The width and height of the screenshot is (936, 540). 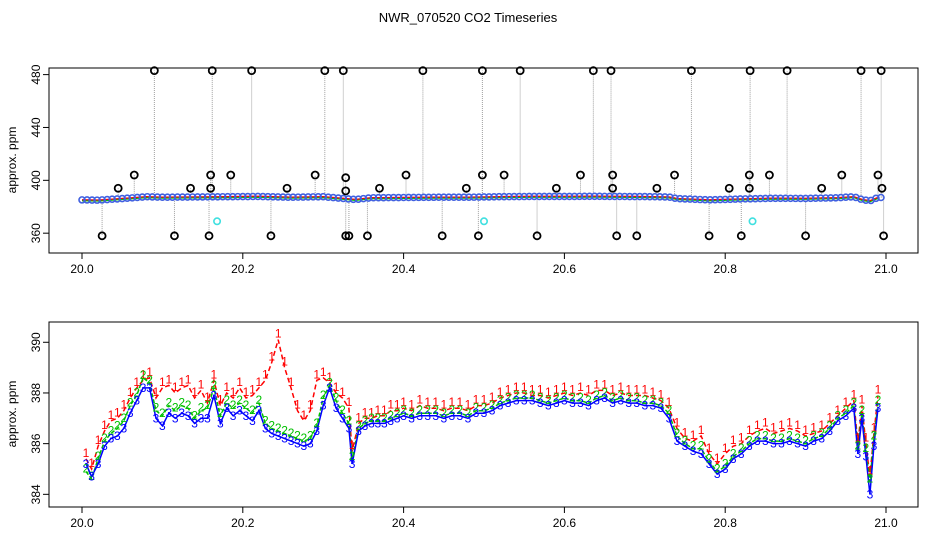 I want to click on bottom-x-tick-label: 20.2, so click(x=243, y=523).